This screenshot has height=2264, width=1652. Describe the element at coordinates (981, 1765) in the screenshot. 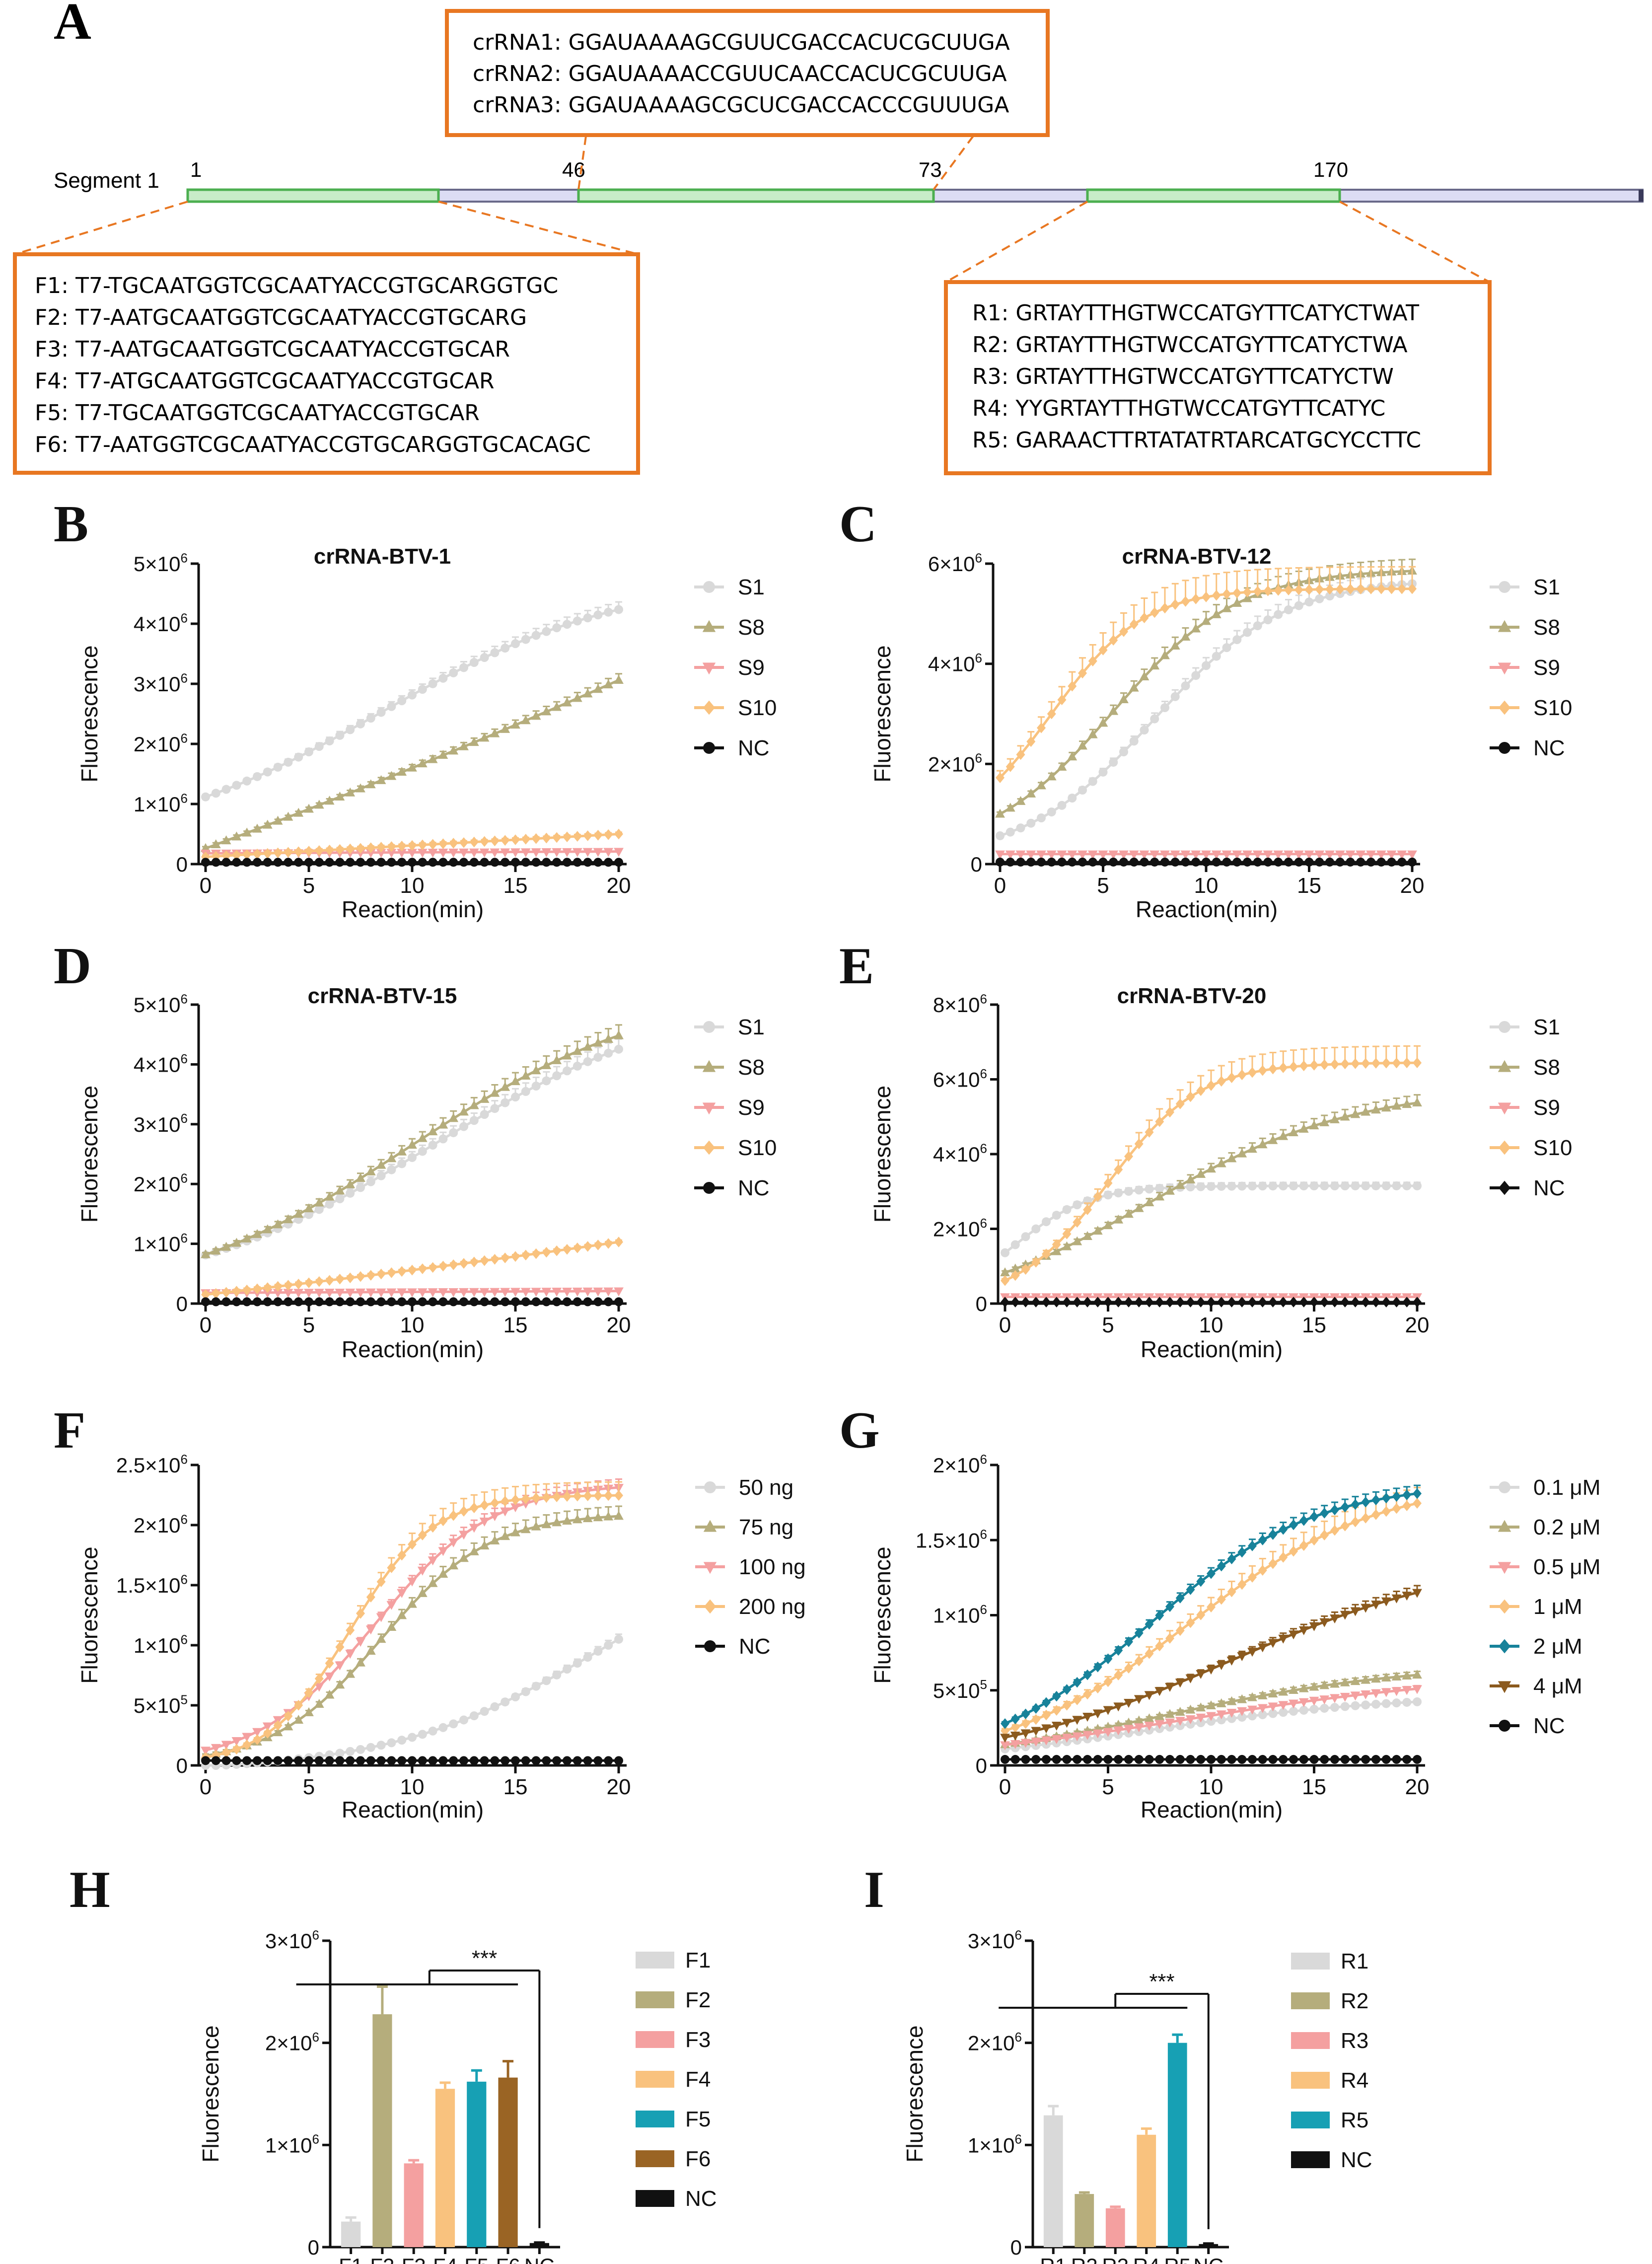

I see `y-tick-label: 0` at that location.